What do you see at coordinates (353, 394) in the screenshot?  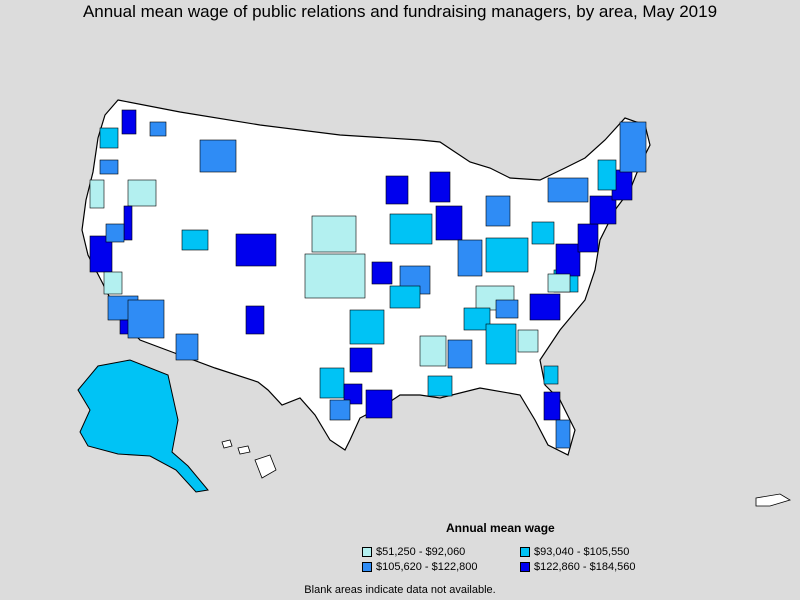 I see `austin-area` at bounding box center [353, 394].